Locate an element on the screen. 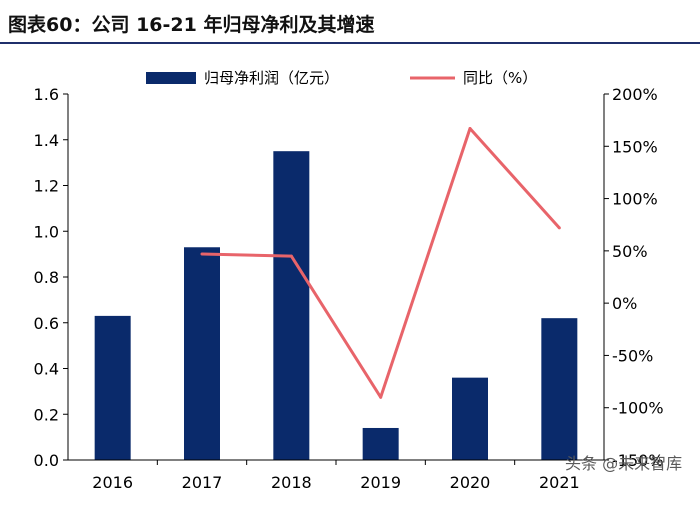  x-tick-label: 2018 is located at coordinates (291, 482).